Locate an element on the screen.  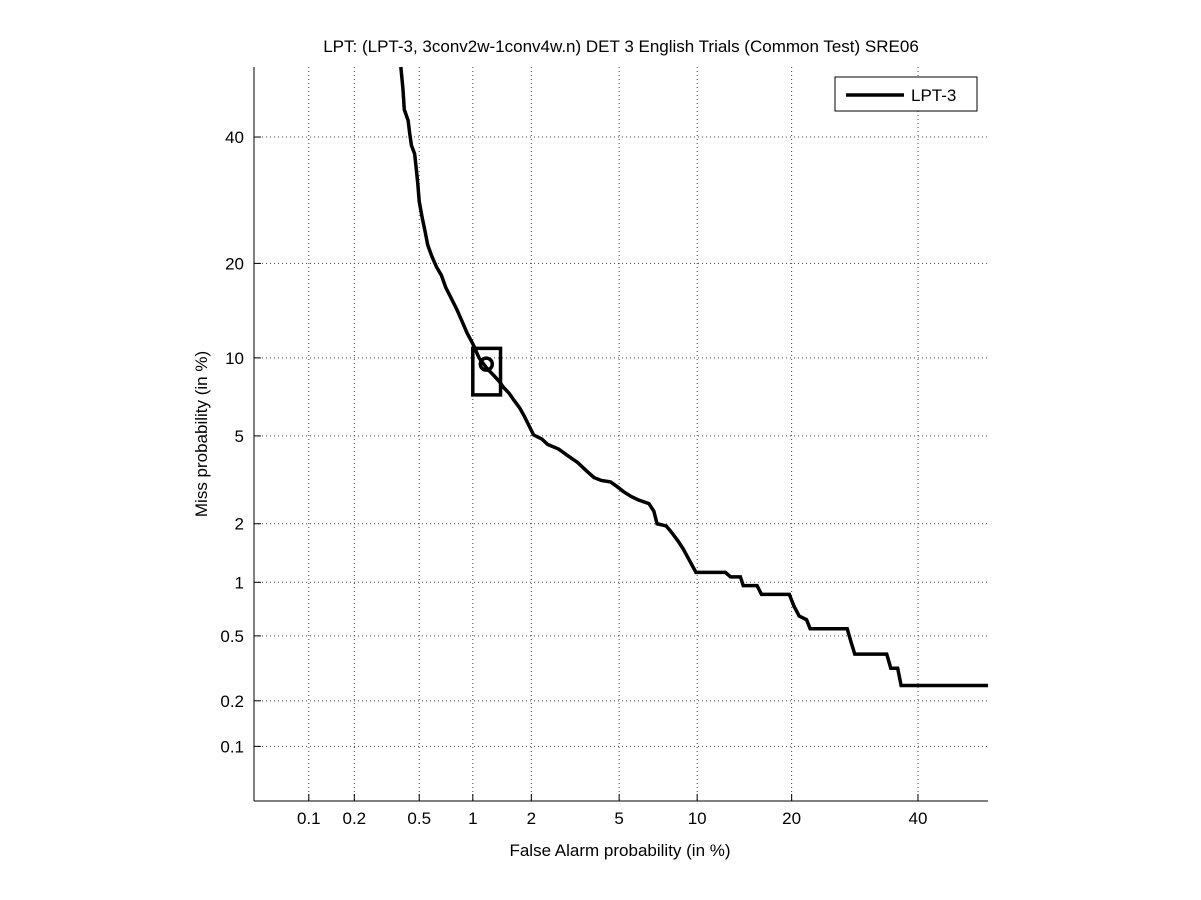
highlight-box-marker is located at coordinates (487, 371).